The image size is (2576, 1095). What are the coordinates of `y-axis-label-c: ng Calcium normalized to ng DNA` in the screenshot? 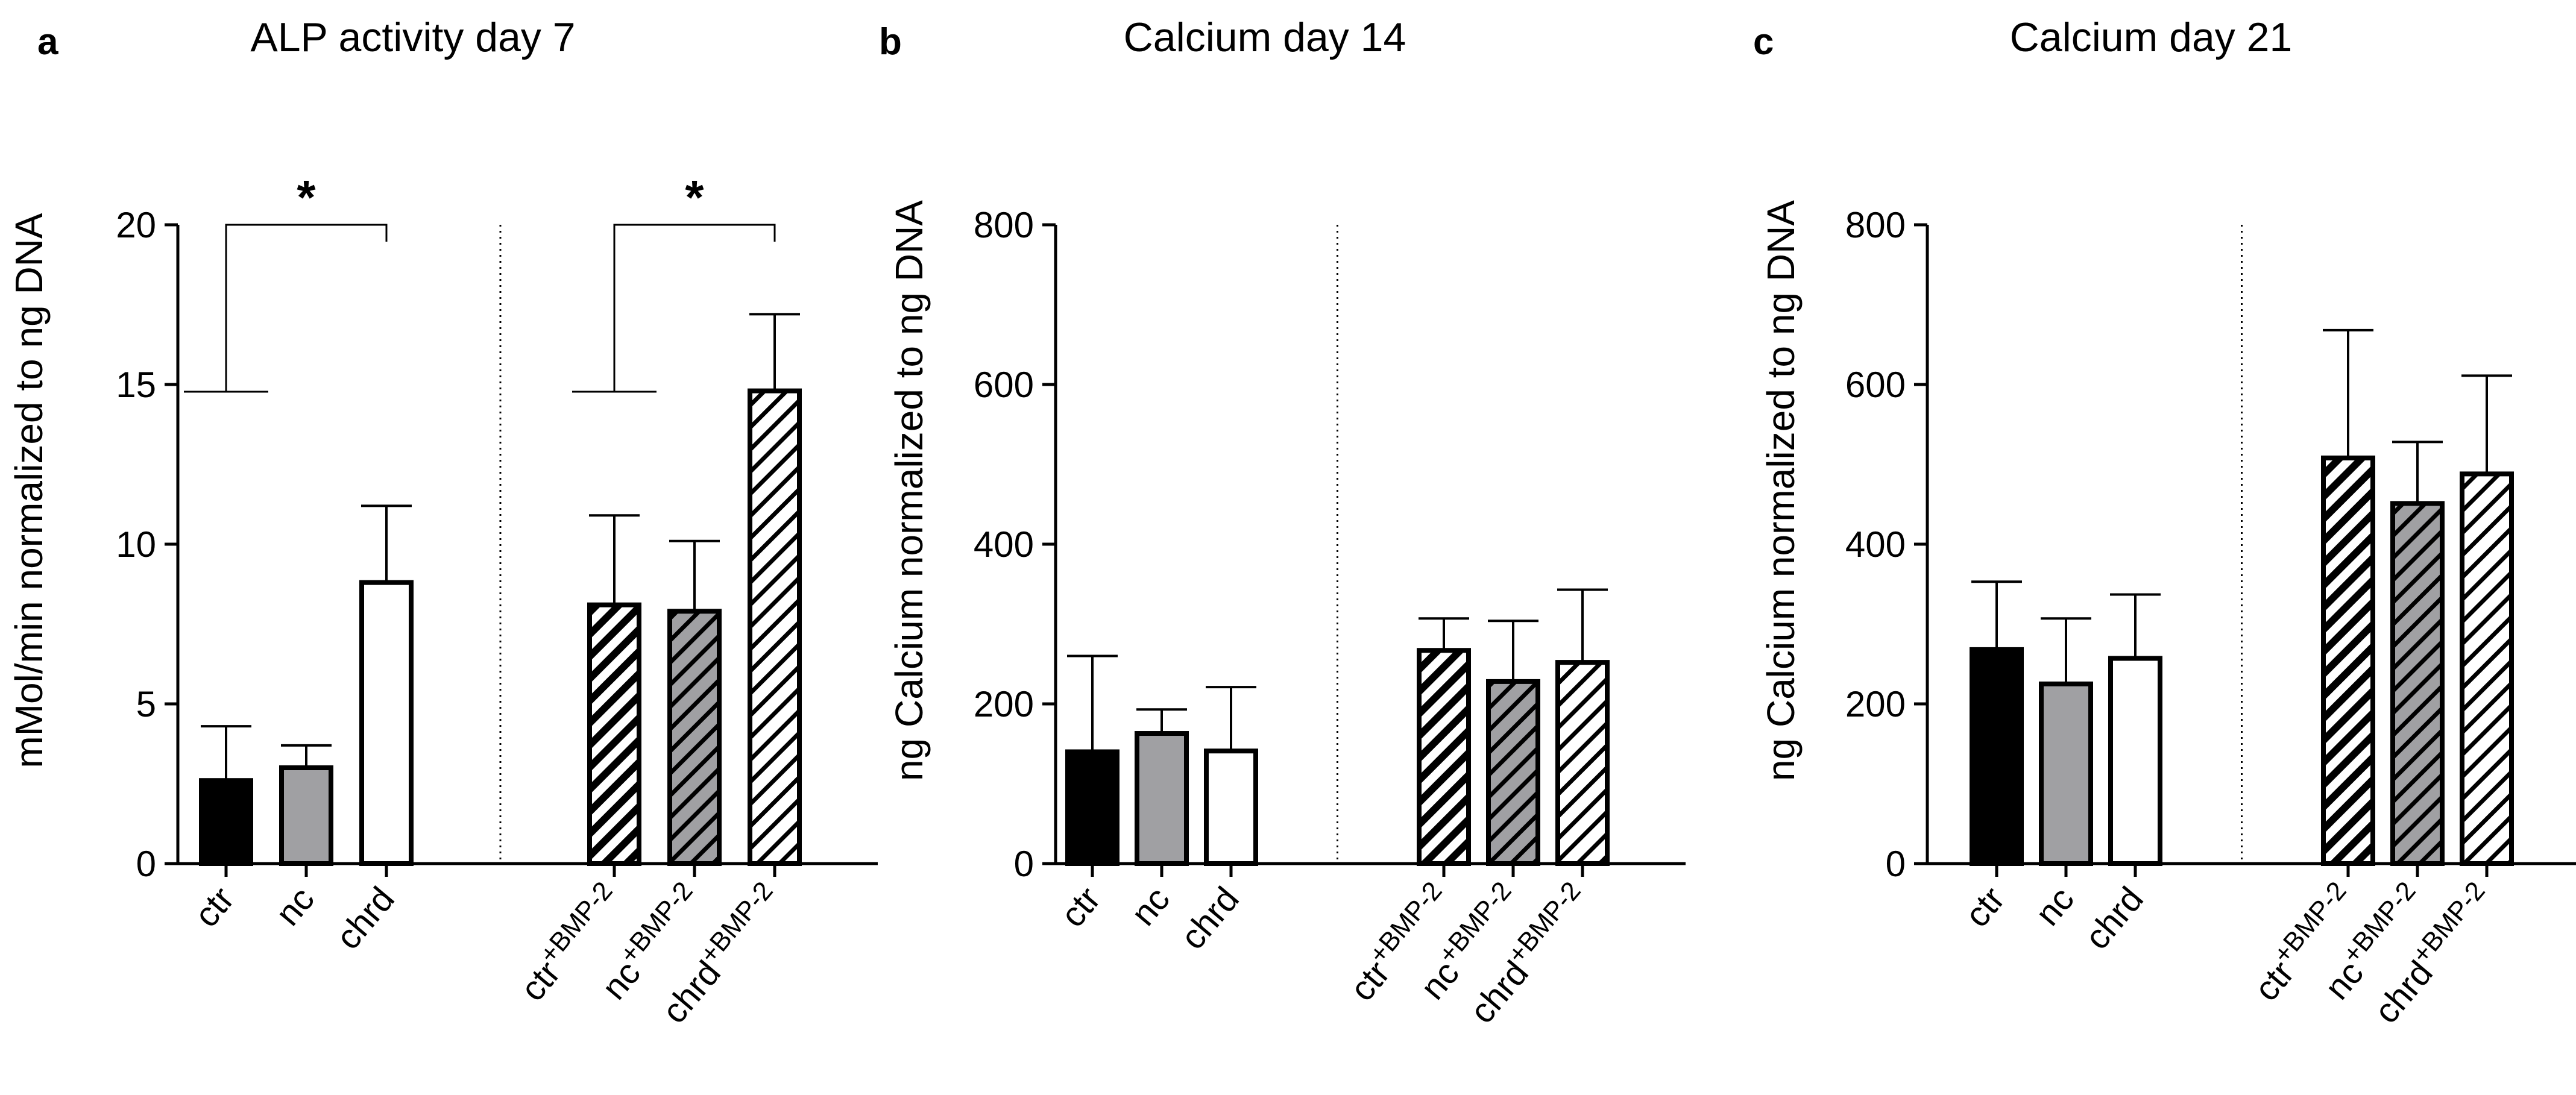 It's located at (1781, 490).